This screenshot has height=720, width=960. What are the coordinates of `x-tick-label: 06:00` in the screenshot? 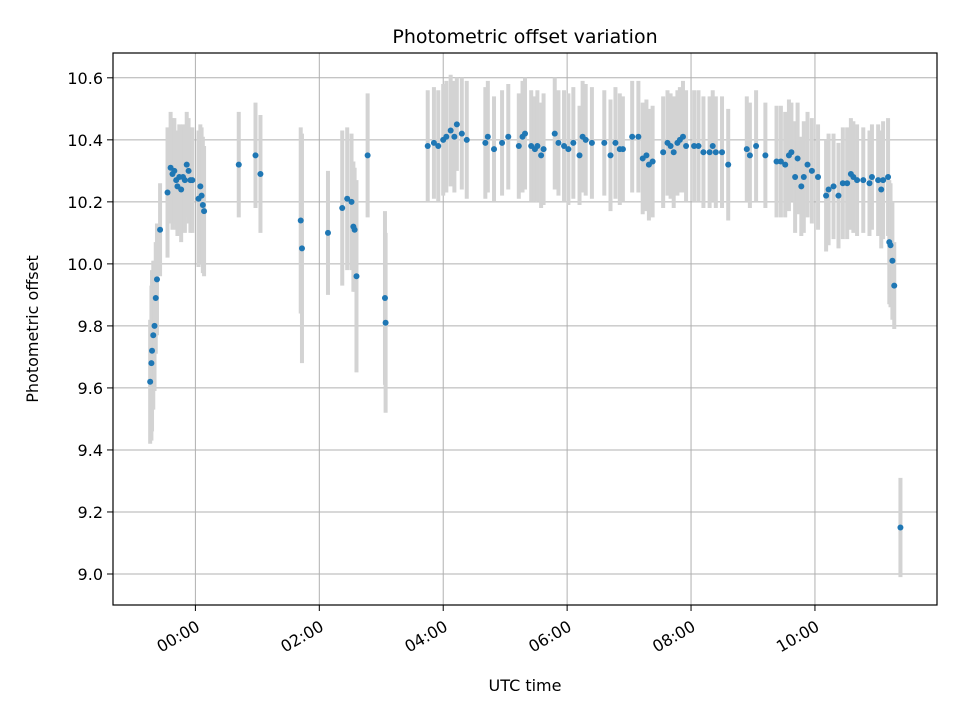 It's located at (549, 637).